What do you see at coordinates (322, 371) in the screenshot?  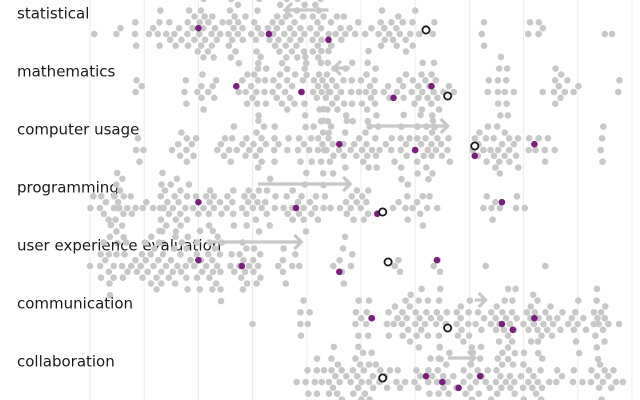 I see `chart-row: collaboration` at bounding box center [322, 371].